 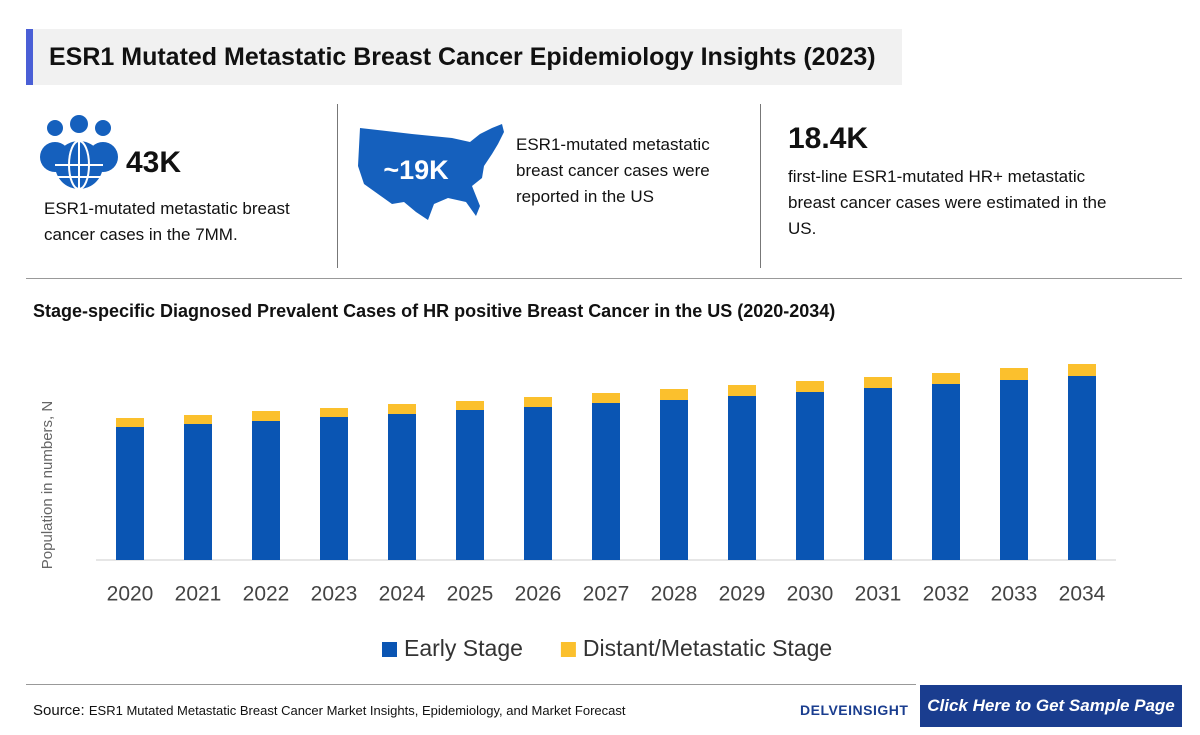 What do you see at coordinates (47, 485) in the screenshot?
I see `y-axis-label: Population in numbers, N` at bounding box center [47, 485].